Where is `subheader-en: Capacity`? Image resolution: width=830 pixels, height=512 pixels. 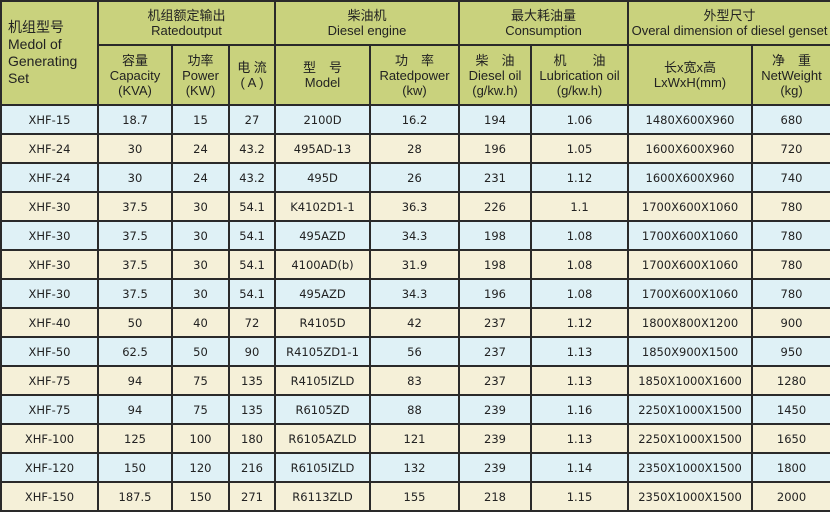 subheader-en: Capacity is located at coordinates (135, 75).